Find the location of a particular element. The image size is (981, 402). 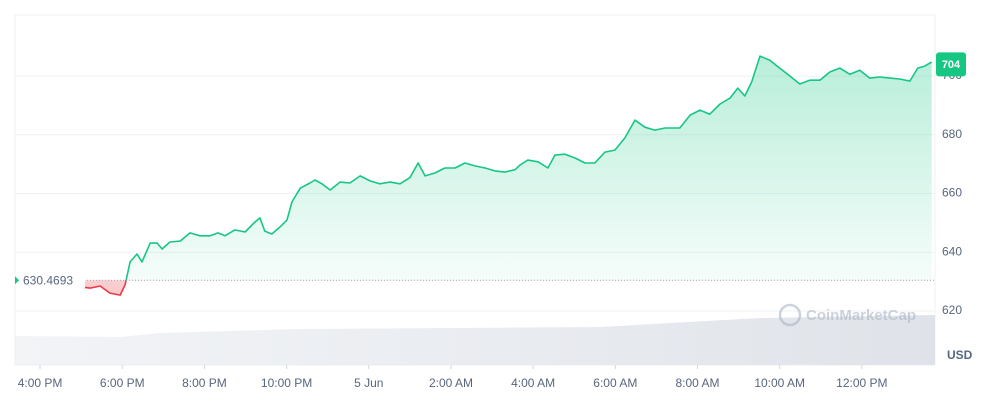

y-tick-label: 660 is located at coordinates (952, 193).